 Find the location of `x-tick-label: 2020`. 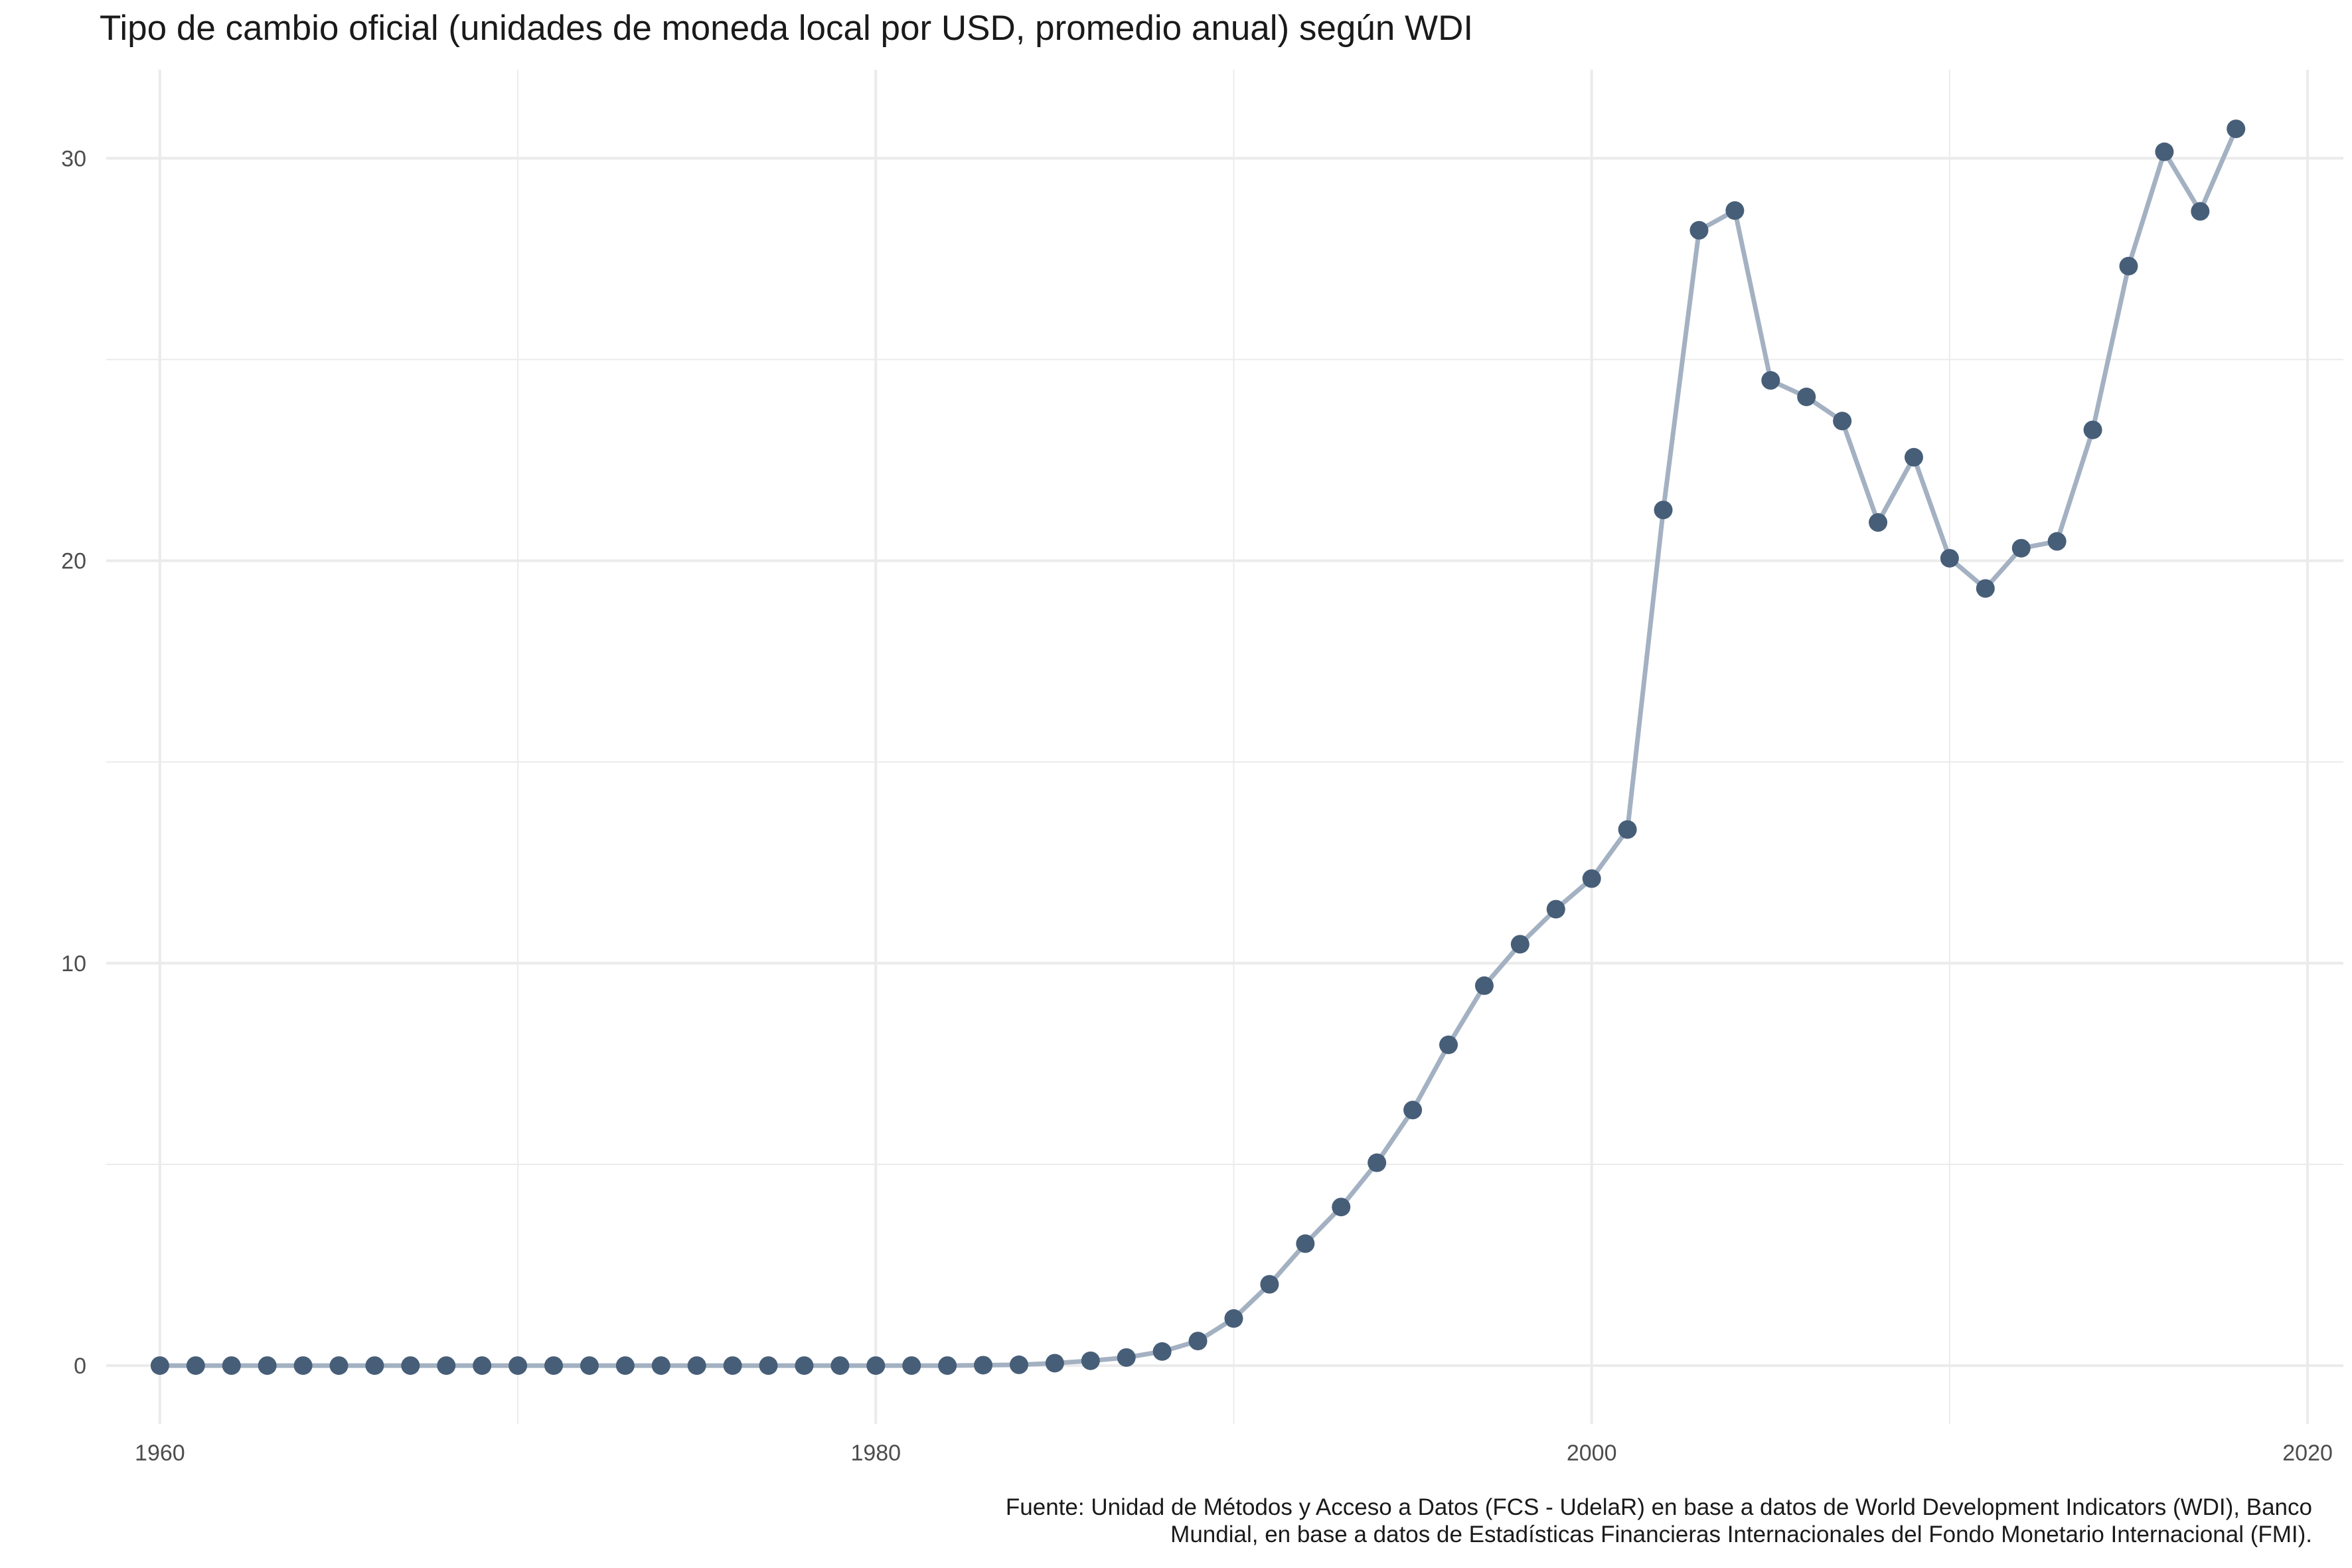

x-tick-label: 2020 is located at coordinates (2308, 1454).